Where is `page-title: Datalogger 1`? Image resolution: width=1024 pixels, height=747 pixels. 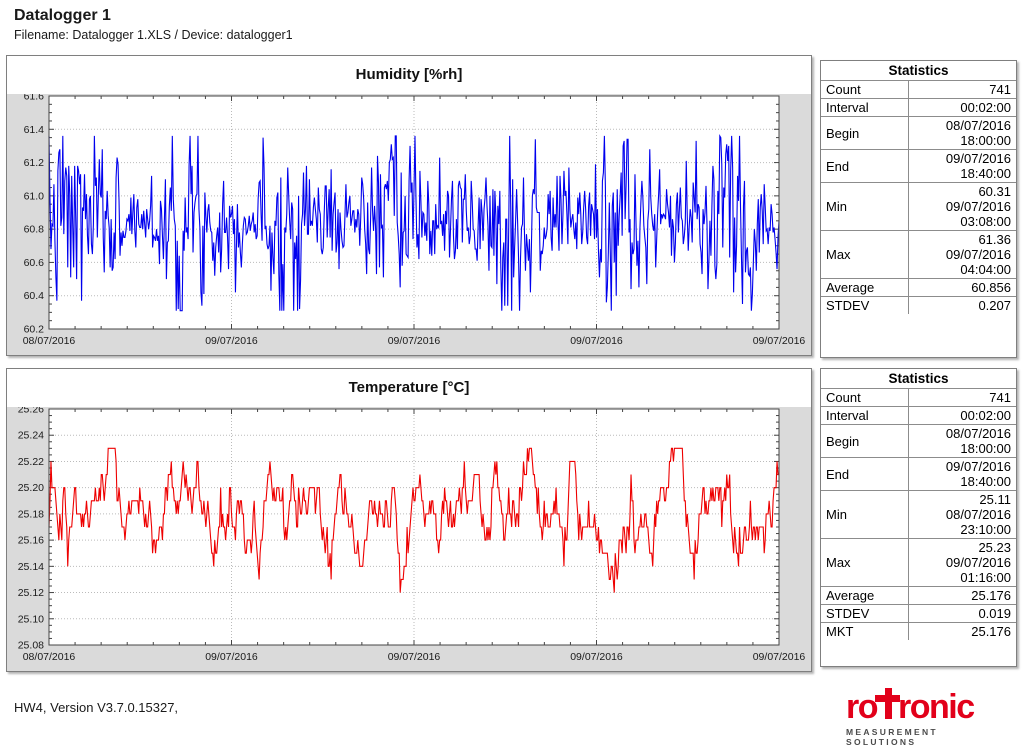 page-title: Datalogger 1 is located at coordinates (62, 15).